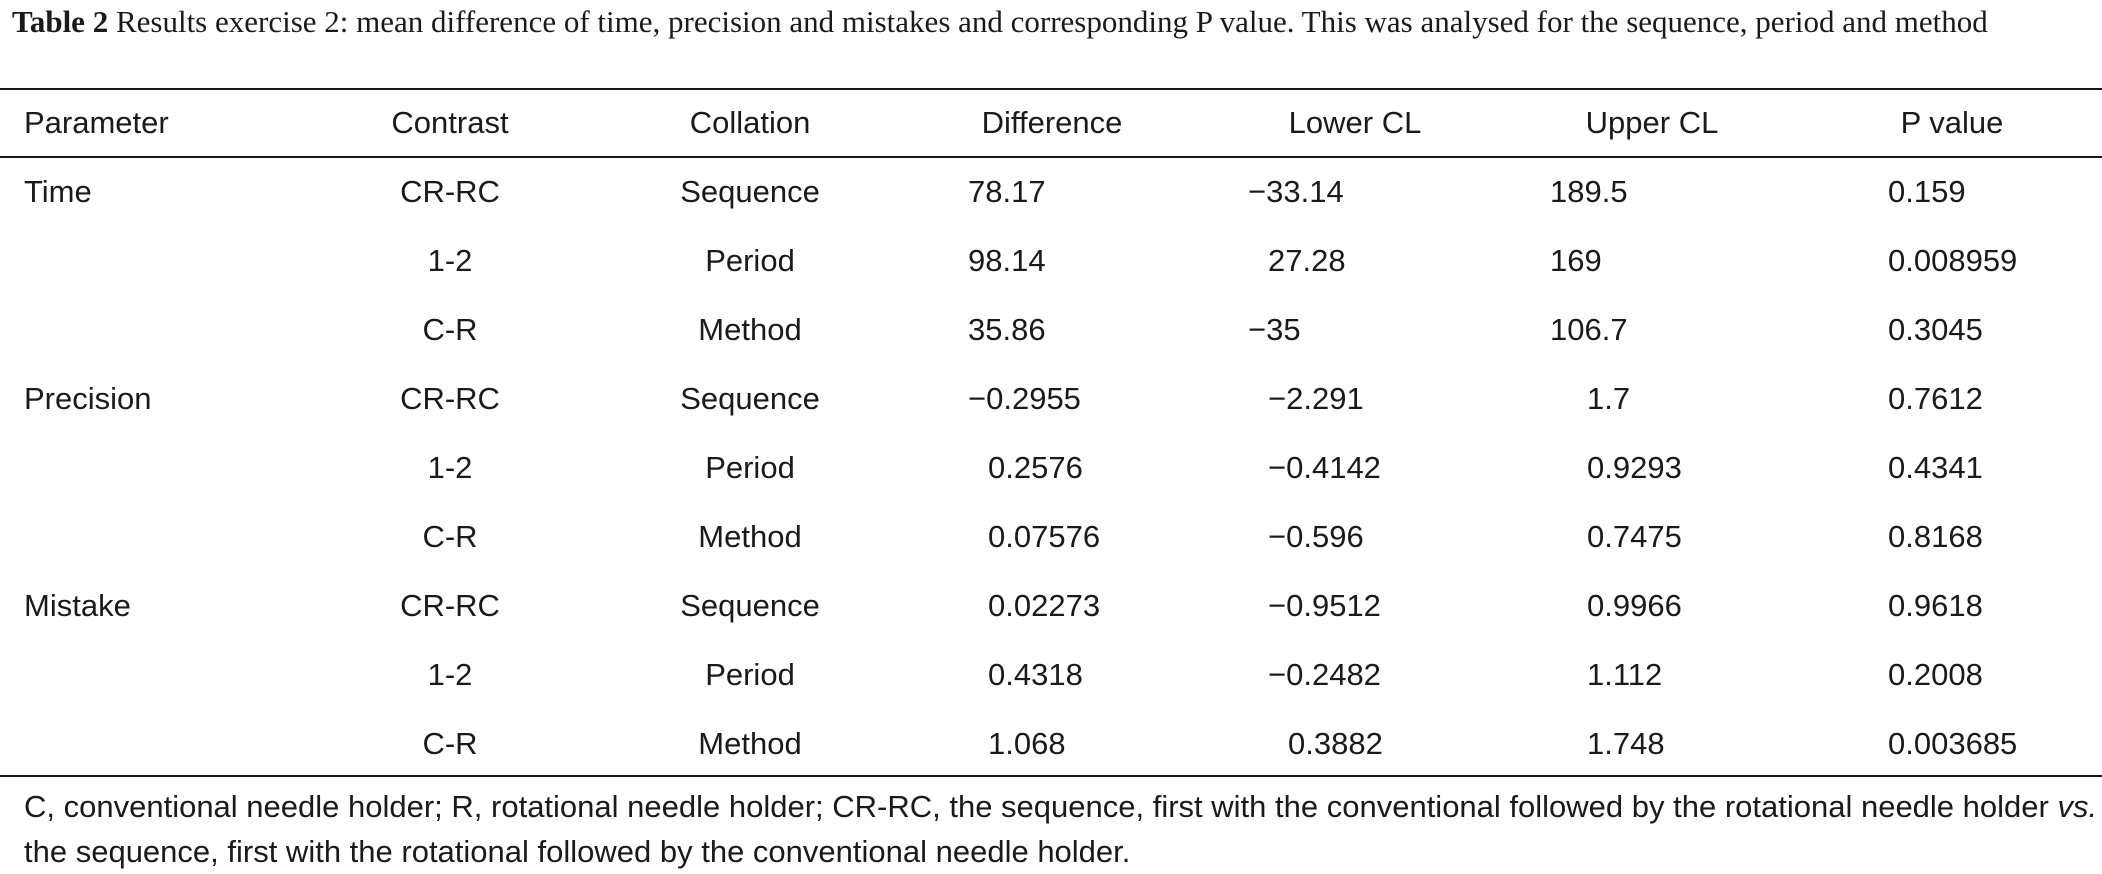 This screenshot has height=874, width=2102. Describe the element at coordinates (1634, 605) in the screenshot. I see `cell-upper-cl: 0.9966` at that location.